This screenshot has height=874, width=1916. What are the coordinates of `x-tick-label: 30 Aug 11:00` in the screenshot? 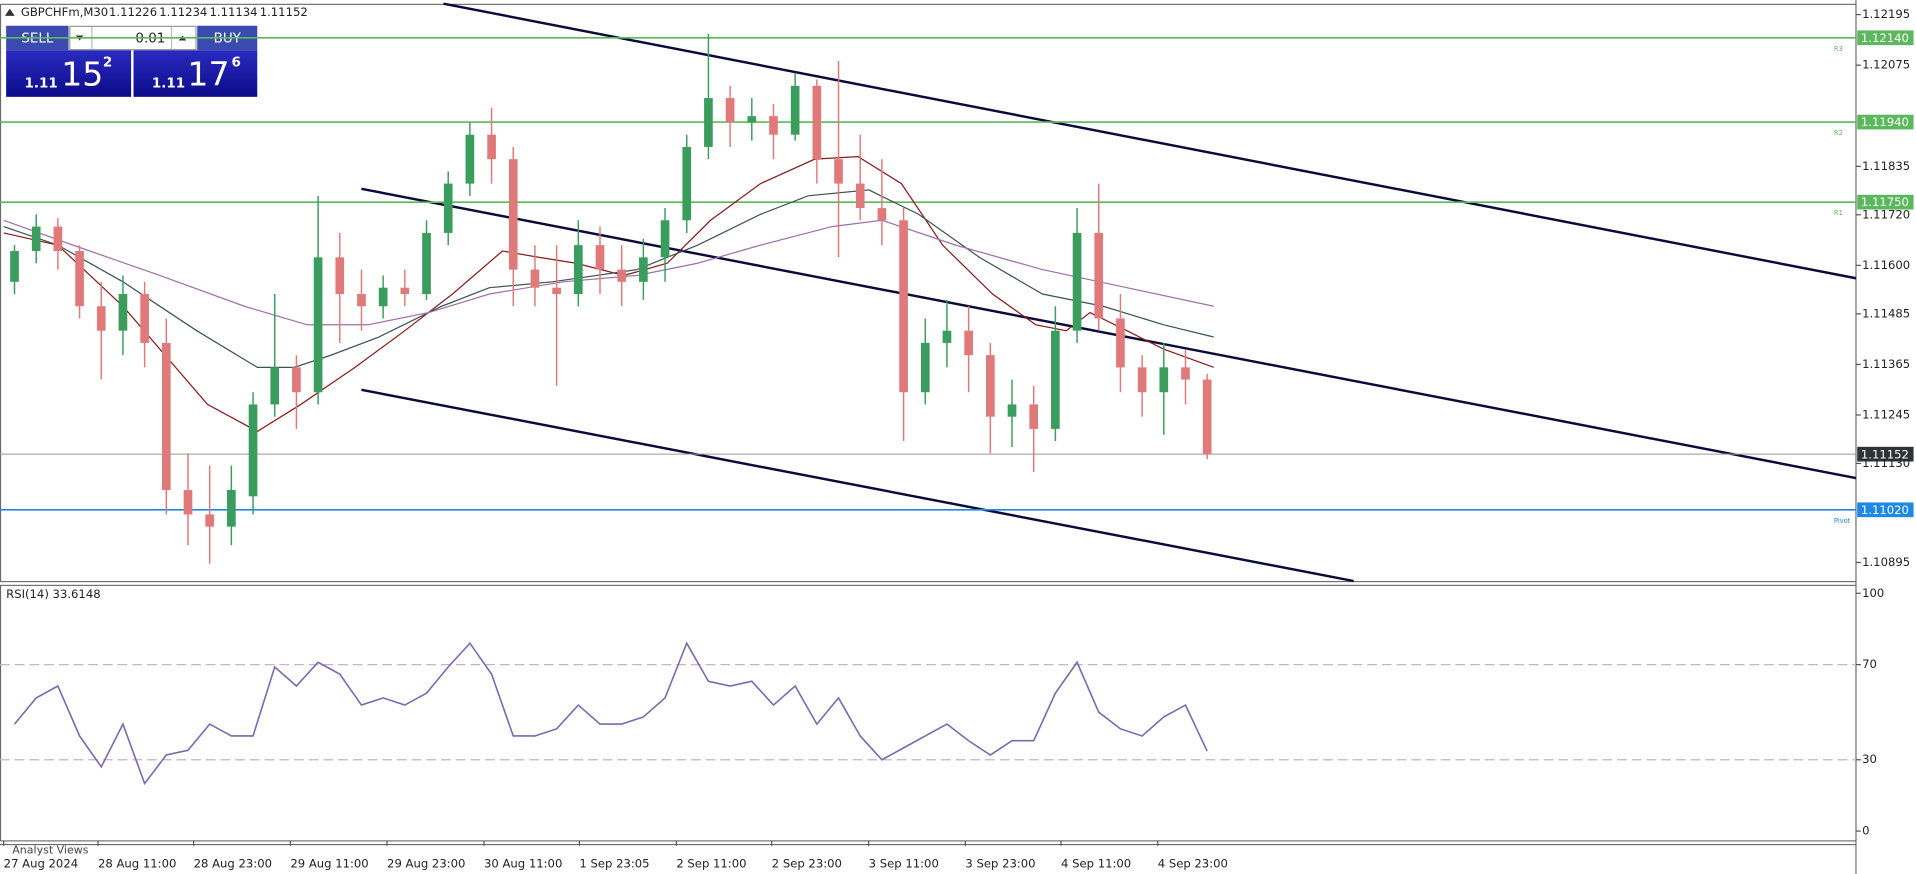 It's located at (523, 864).